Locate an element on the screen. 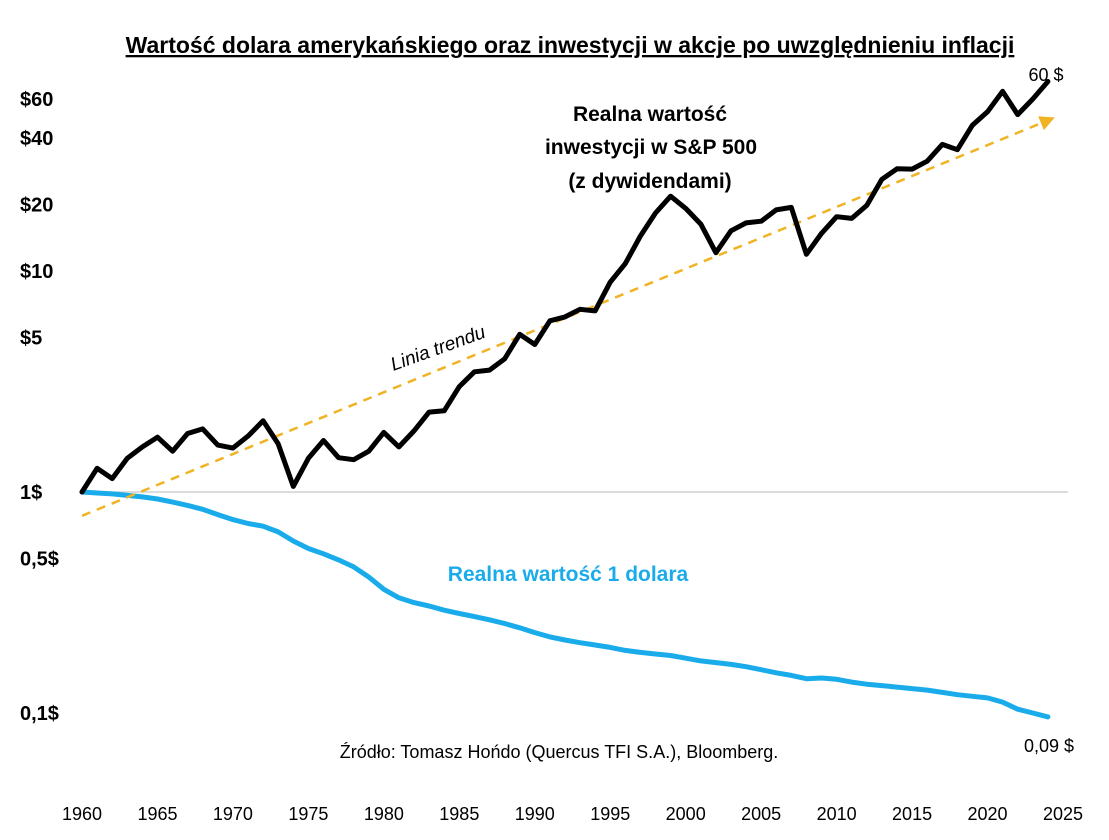 This screenshot has height=840, width=1109. sp500-label-line-2: inwestycji w S&P 500 is located at coordinates (651, 147).